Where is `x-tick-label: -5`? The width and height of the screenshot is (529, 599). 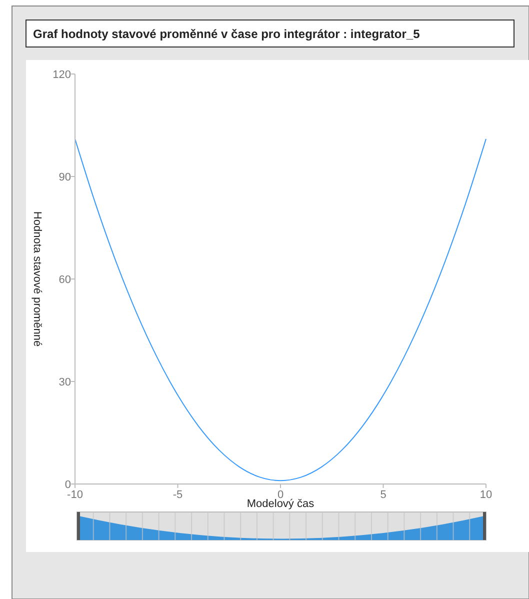
x-tick-label: -5 is located at coordinates (177, 495).